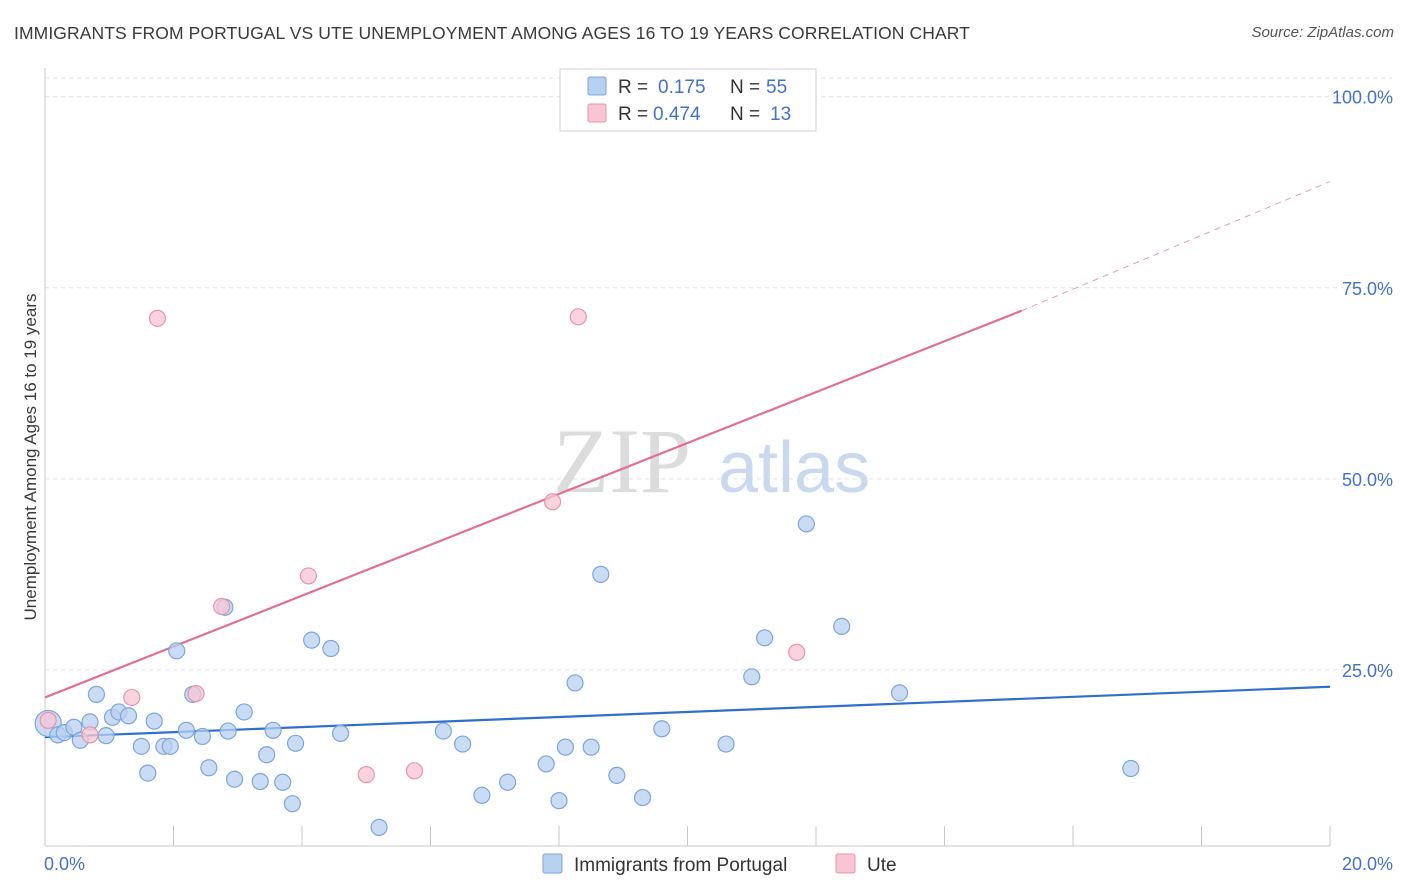 Image resolution: width=1406 pixels, height=892 pixels. I want to click on legend-n-value-1: 55, so click(776, 87).